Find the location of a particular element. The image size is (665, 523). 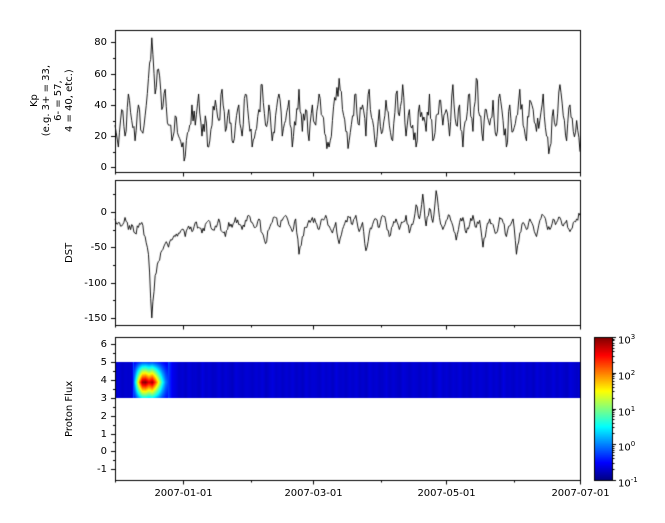

y-tick-label: 60 is located at coordinates (100, 74).